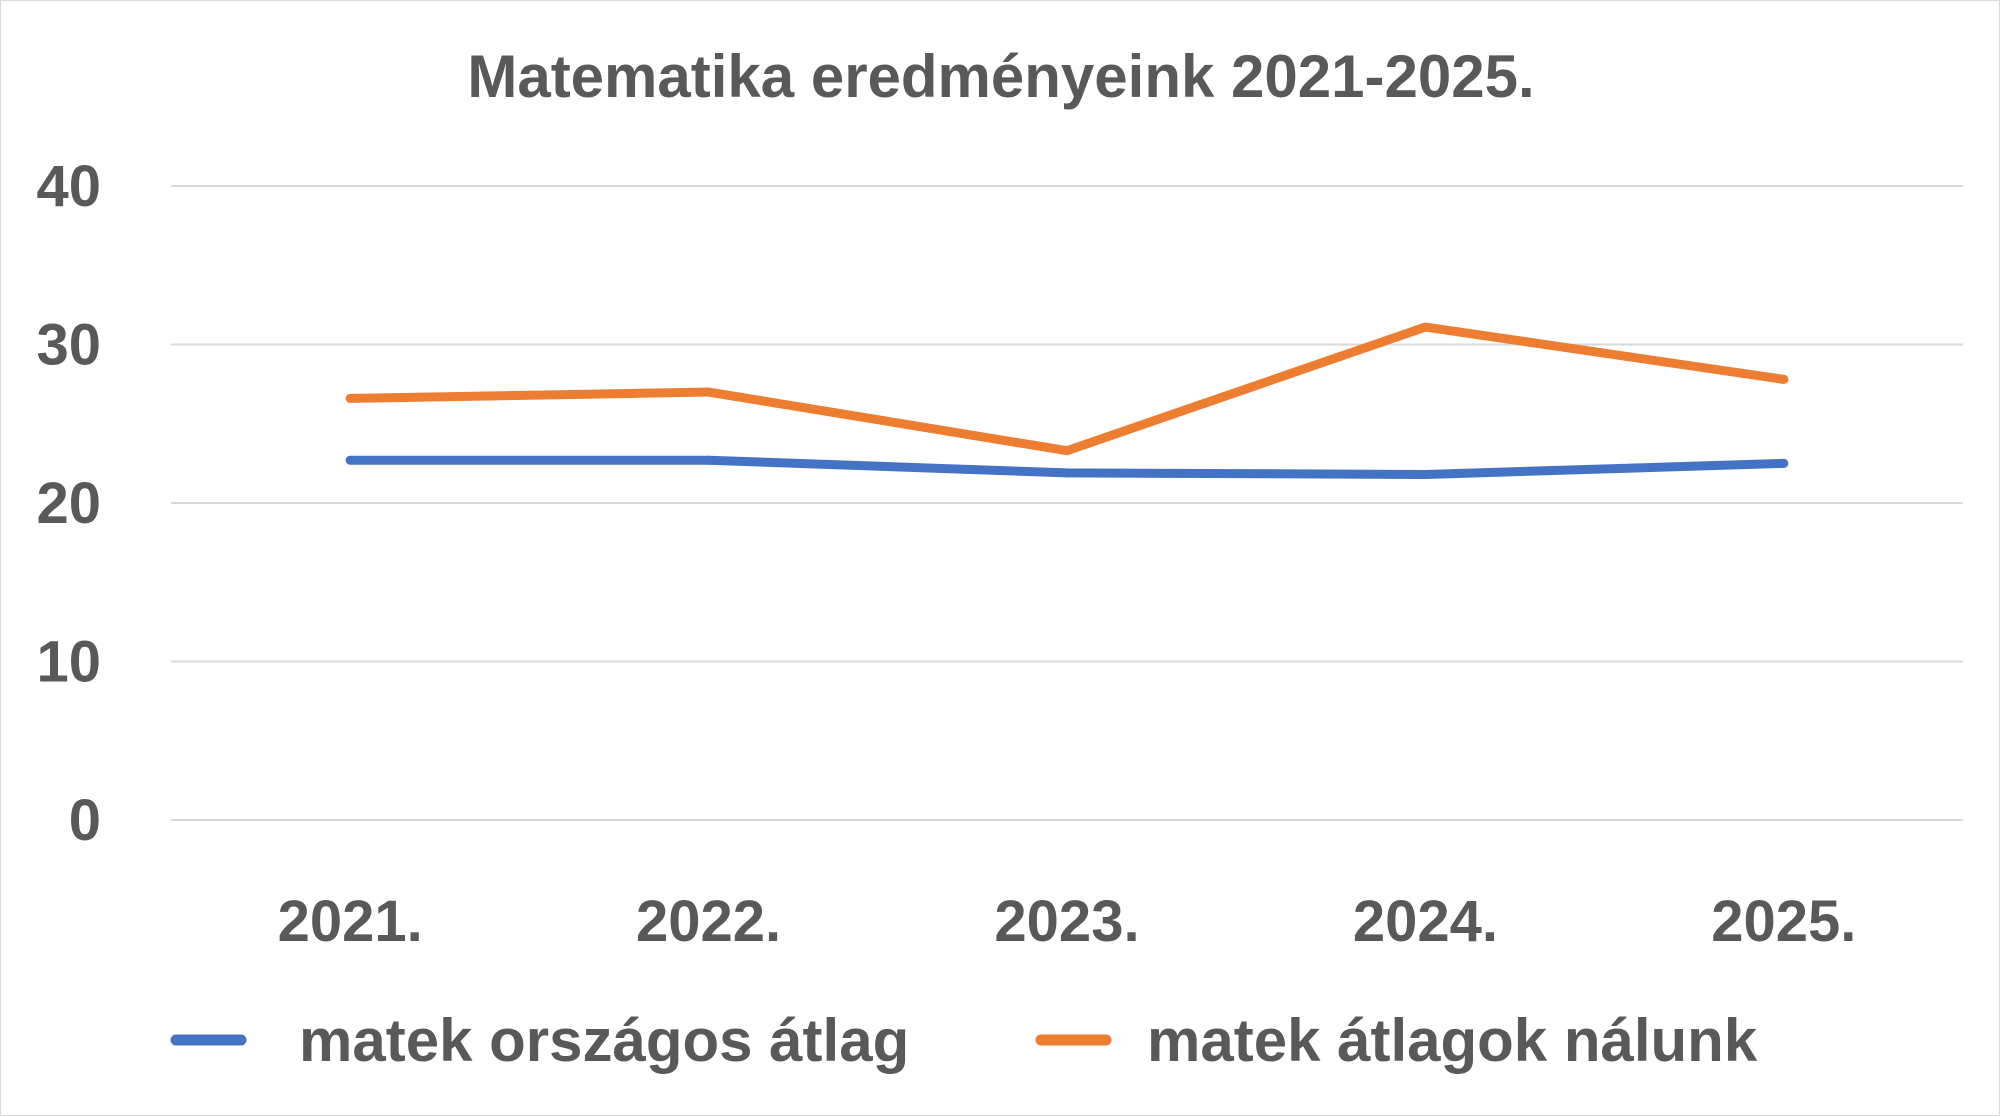 This screenshot has width=2000, height=1117. I want to click on x-tick-label: 2024., so click(1425, 921).